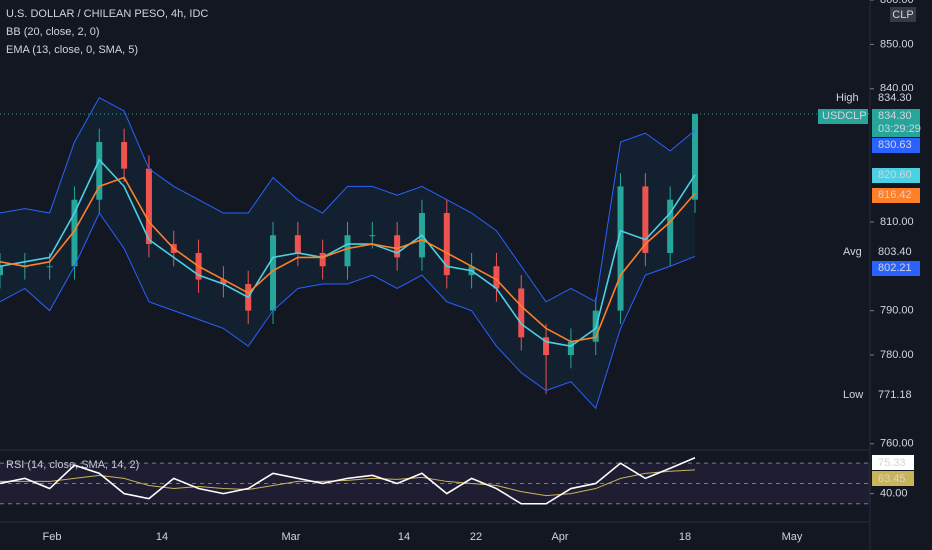 This screenshot has width=932, height=550. Describe the element at coordinates (291, 537) in the screenshot. I see `x-tick-label: Mar` at that location.